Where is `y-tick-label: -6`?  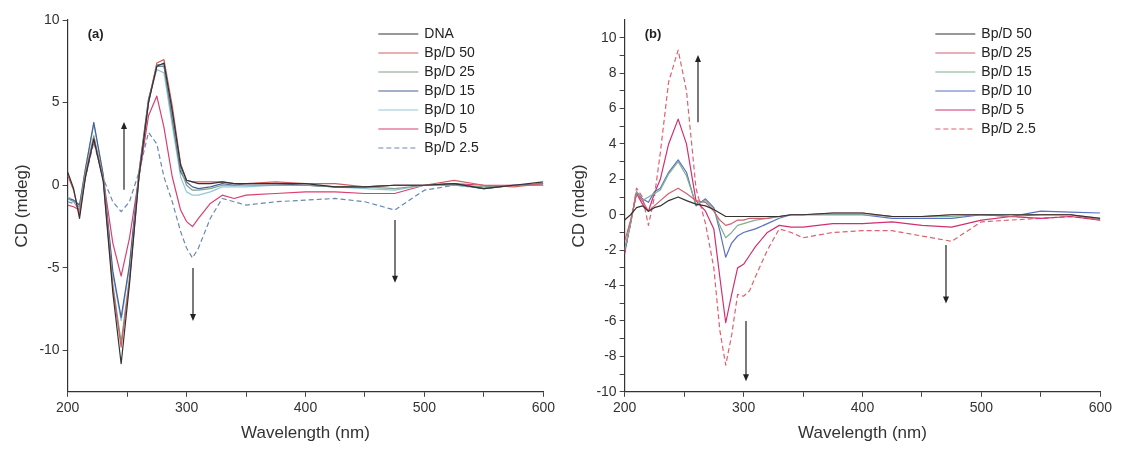 y-tick-label: -6 is located at coordinates (610, 319).